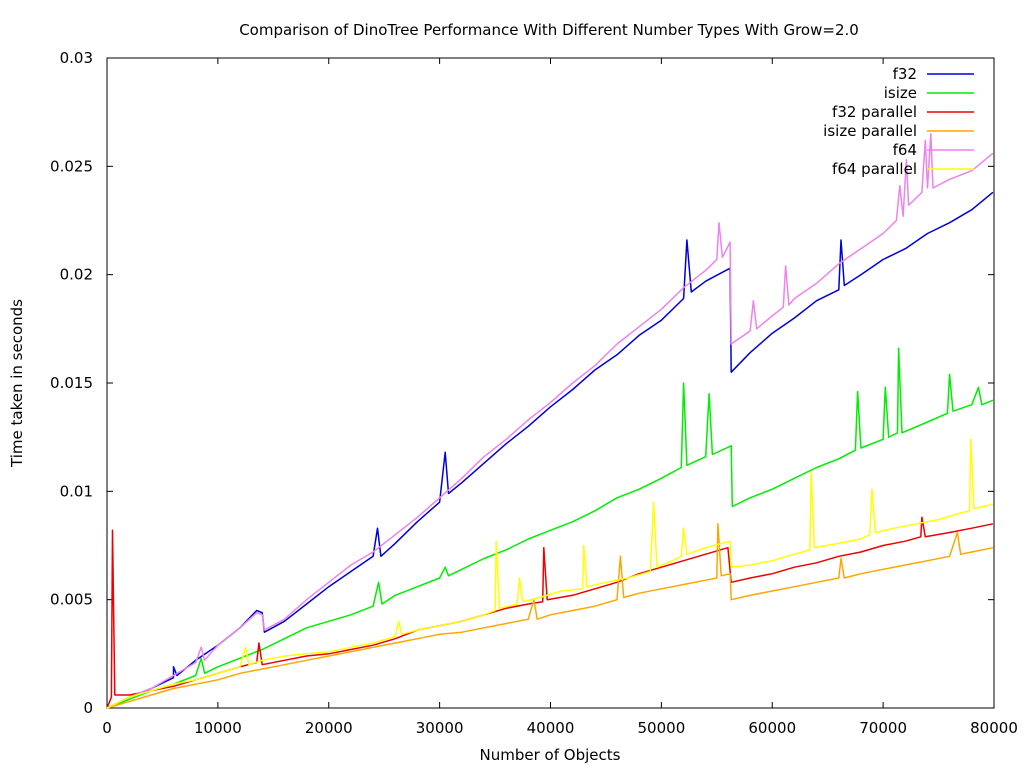 This screenshot has width=1024, height=768. What do you see at coordinates (88, 708) in the screenshot?
I see `y-tick-label: 0` at bounding box center [88, 708].